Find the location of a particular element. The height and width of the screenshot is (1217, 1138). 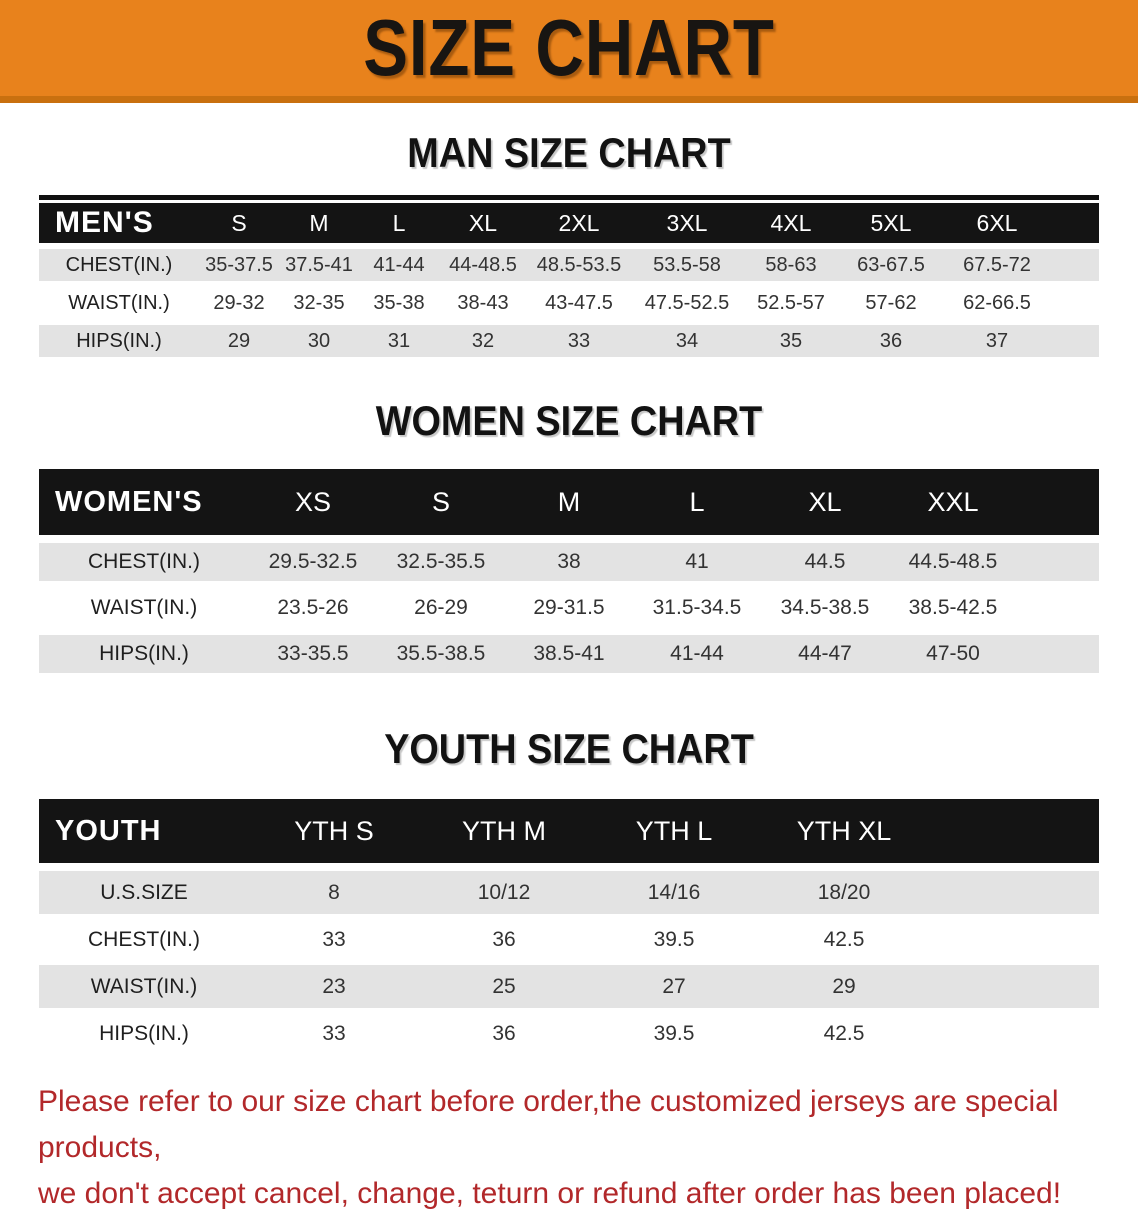

size-value-cell: 44-48.5 is located at coordinates (483, 262).